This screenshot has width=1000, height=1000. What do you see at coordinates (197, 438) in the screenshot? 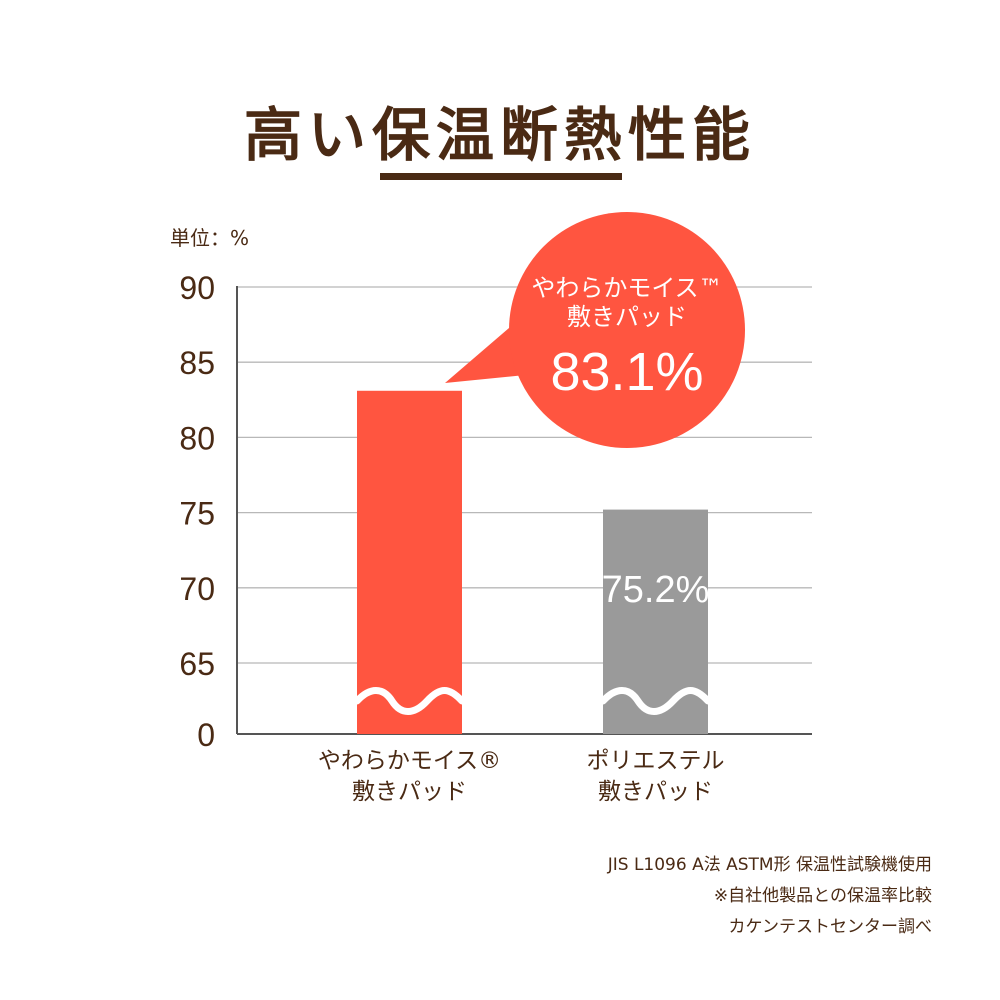
I see `y-tick-label: 80` at bounding box center [197, 438].